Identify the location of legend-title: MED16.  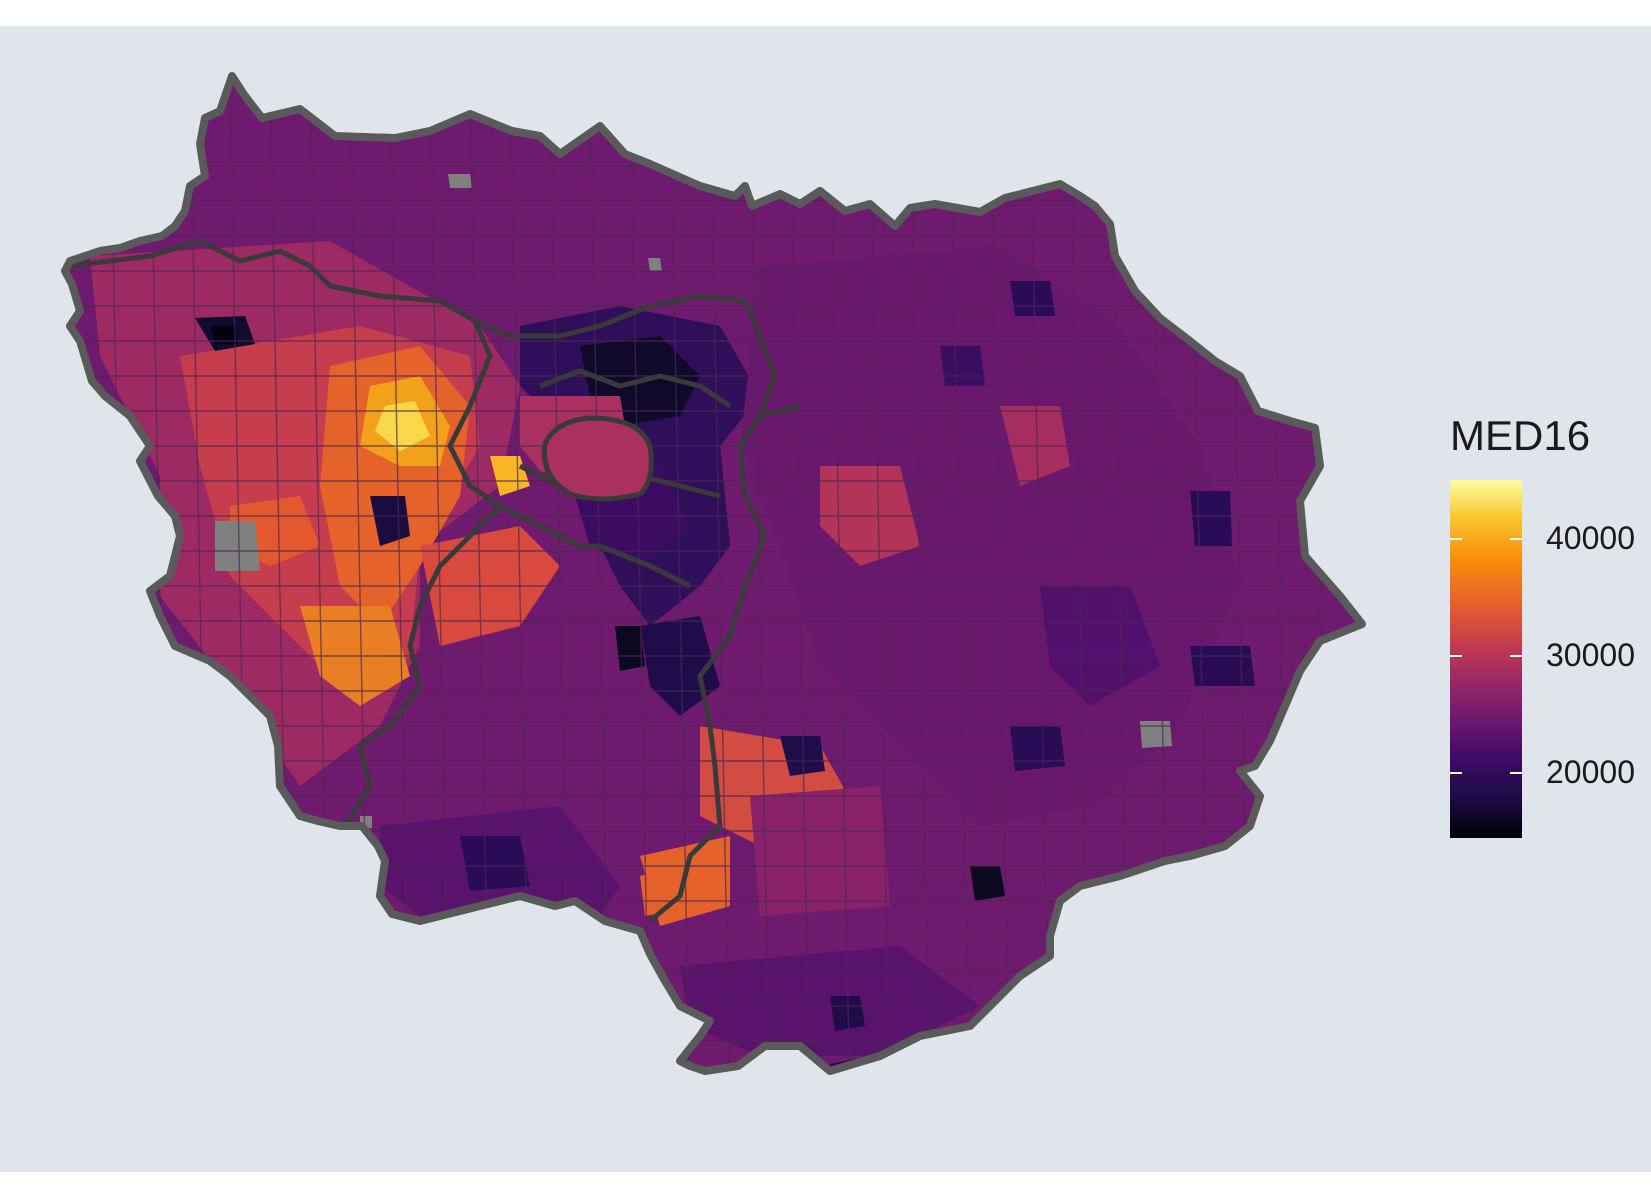
(1520, 435).